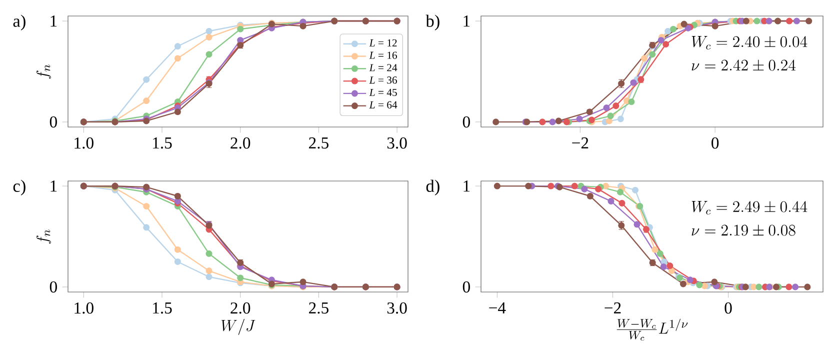 This screenshot has height=353, width=830. What do you see at coordinates (238, 326) in the screenshot?
I see `x-axis-title: $W/J$` at bounding box center [238, 326].